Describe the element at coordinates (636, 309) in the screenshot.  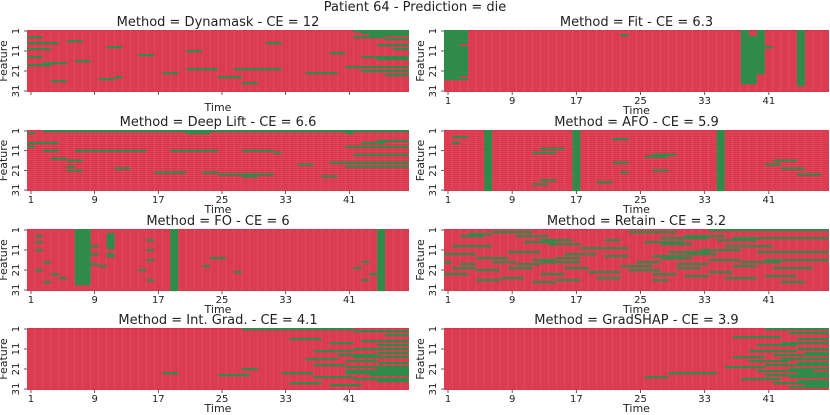
I see `x-axis-label: Time` at that location.